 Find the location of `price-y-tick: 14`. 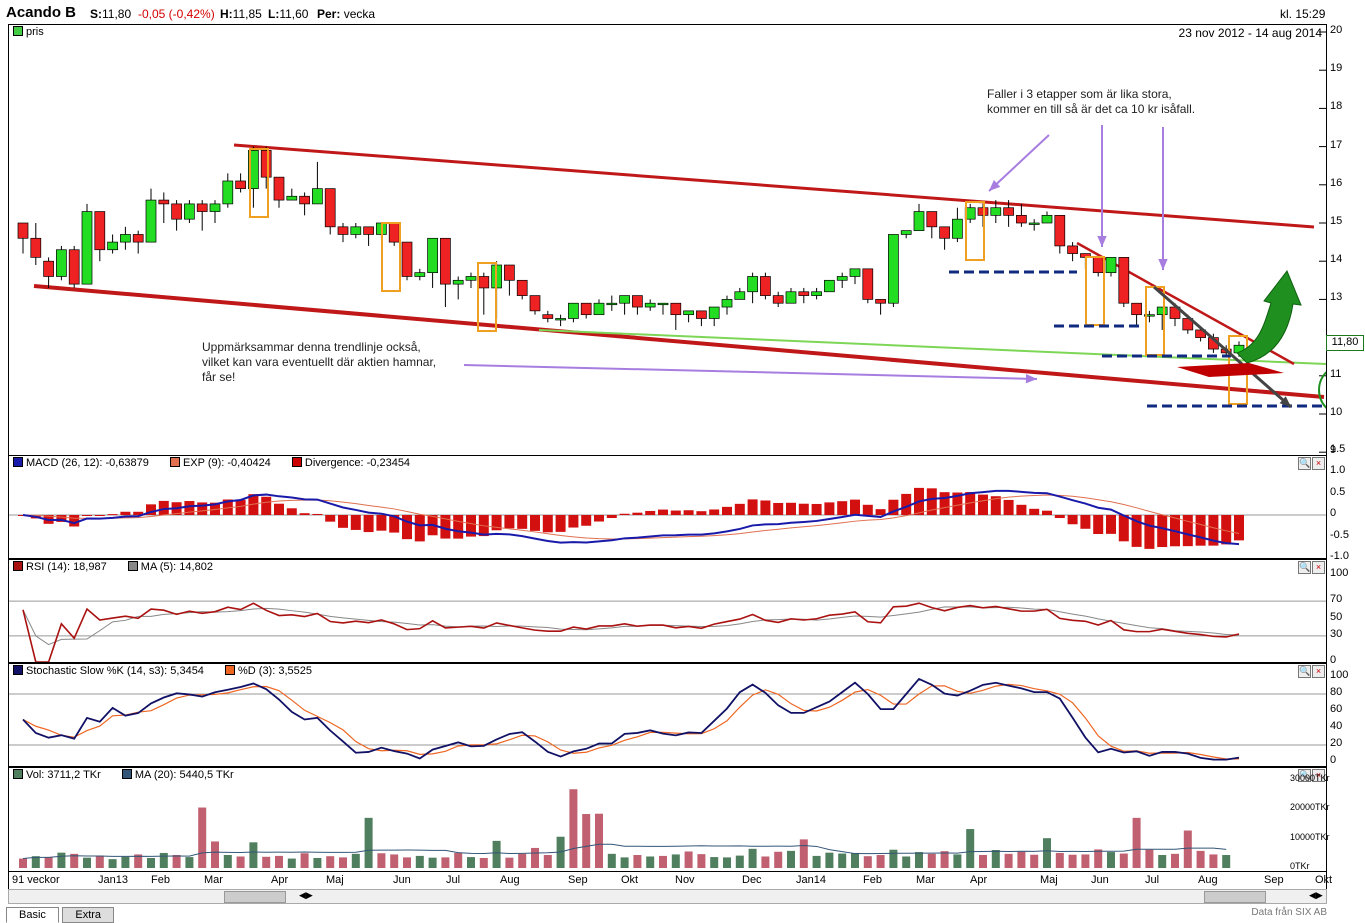

price-y-tick: 14 is located at coordinates (1336, 259).